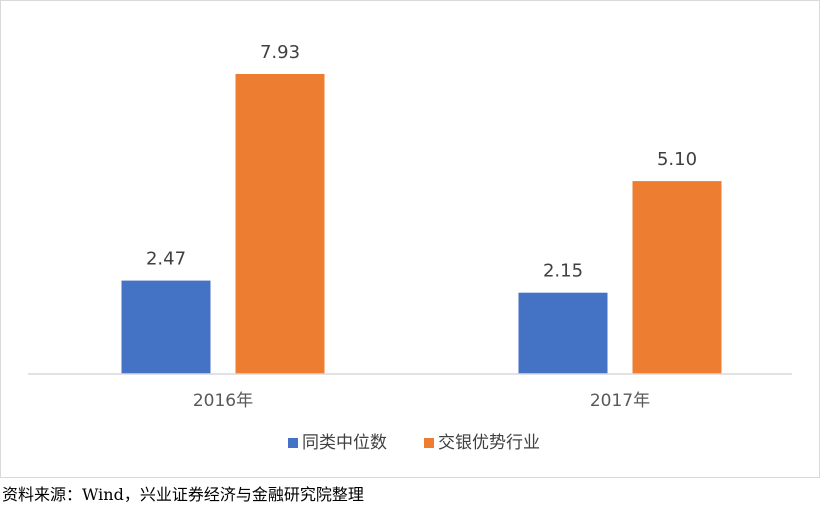 The width and height of the screenshot is (820, 509). I want to click on source-note: 资料来源：Wind，兴业证券经济与金融研究院整理, so click(183, 494).